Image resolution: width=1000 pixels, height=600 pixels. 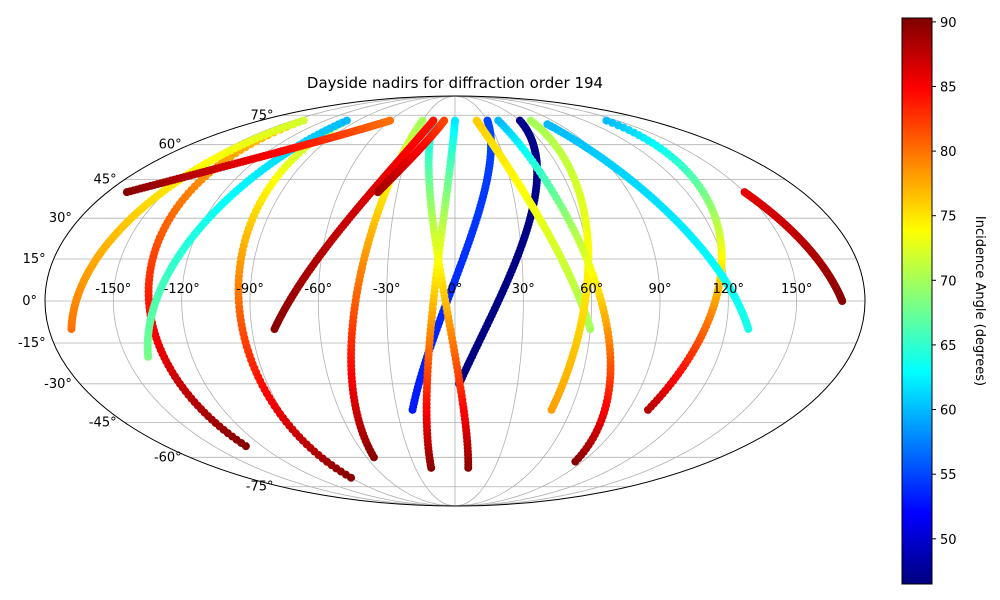 I want to click on longitude-tick-label: -60°, so click(x=318, y=289).